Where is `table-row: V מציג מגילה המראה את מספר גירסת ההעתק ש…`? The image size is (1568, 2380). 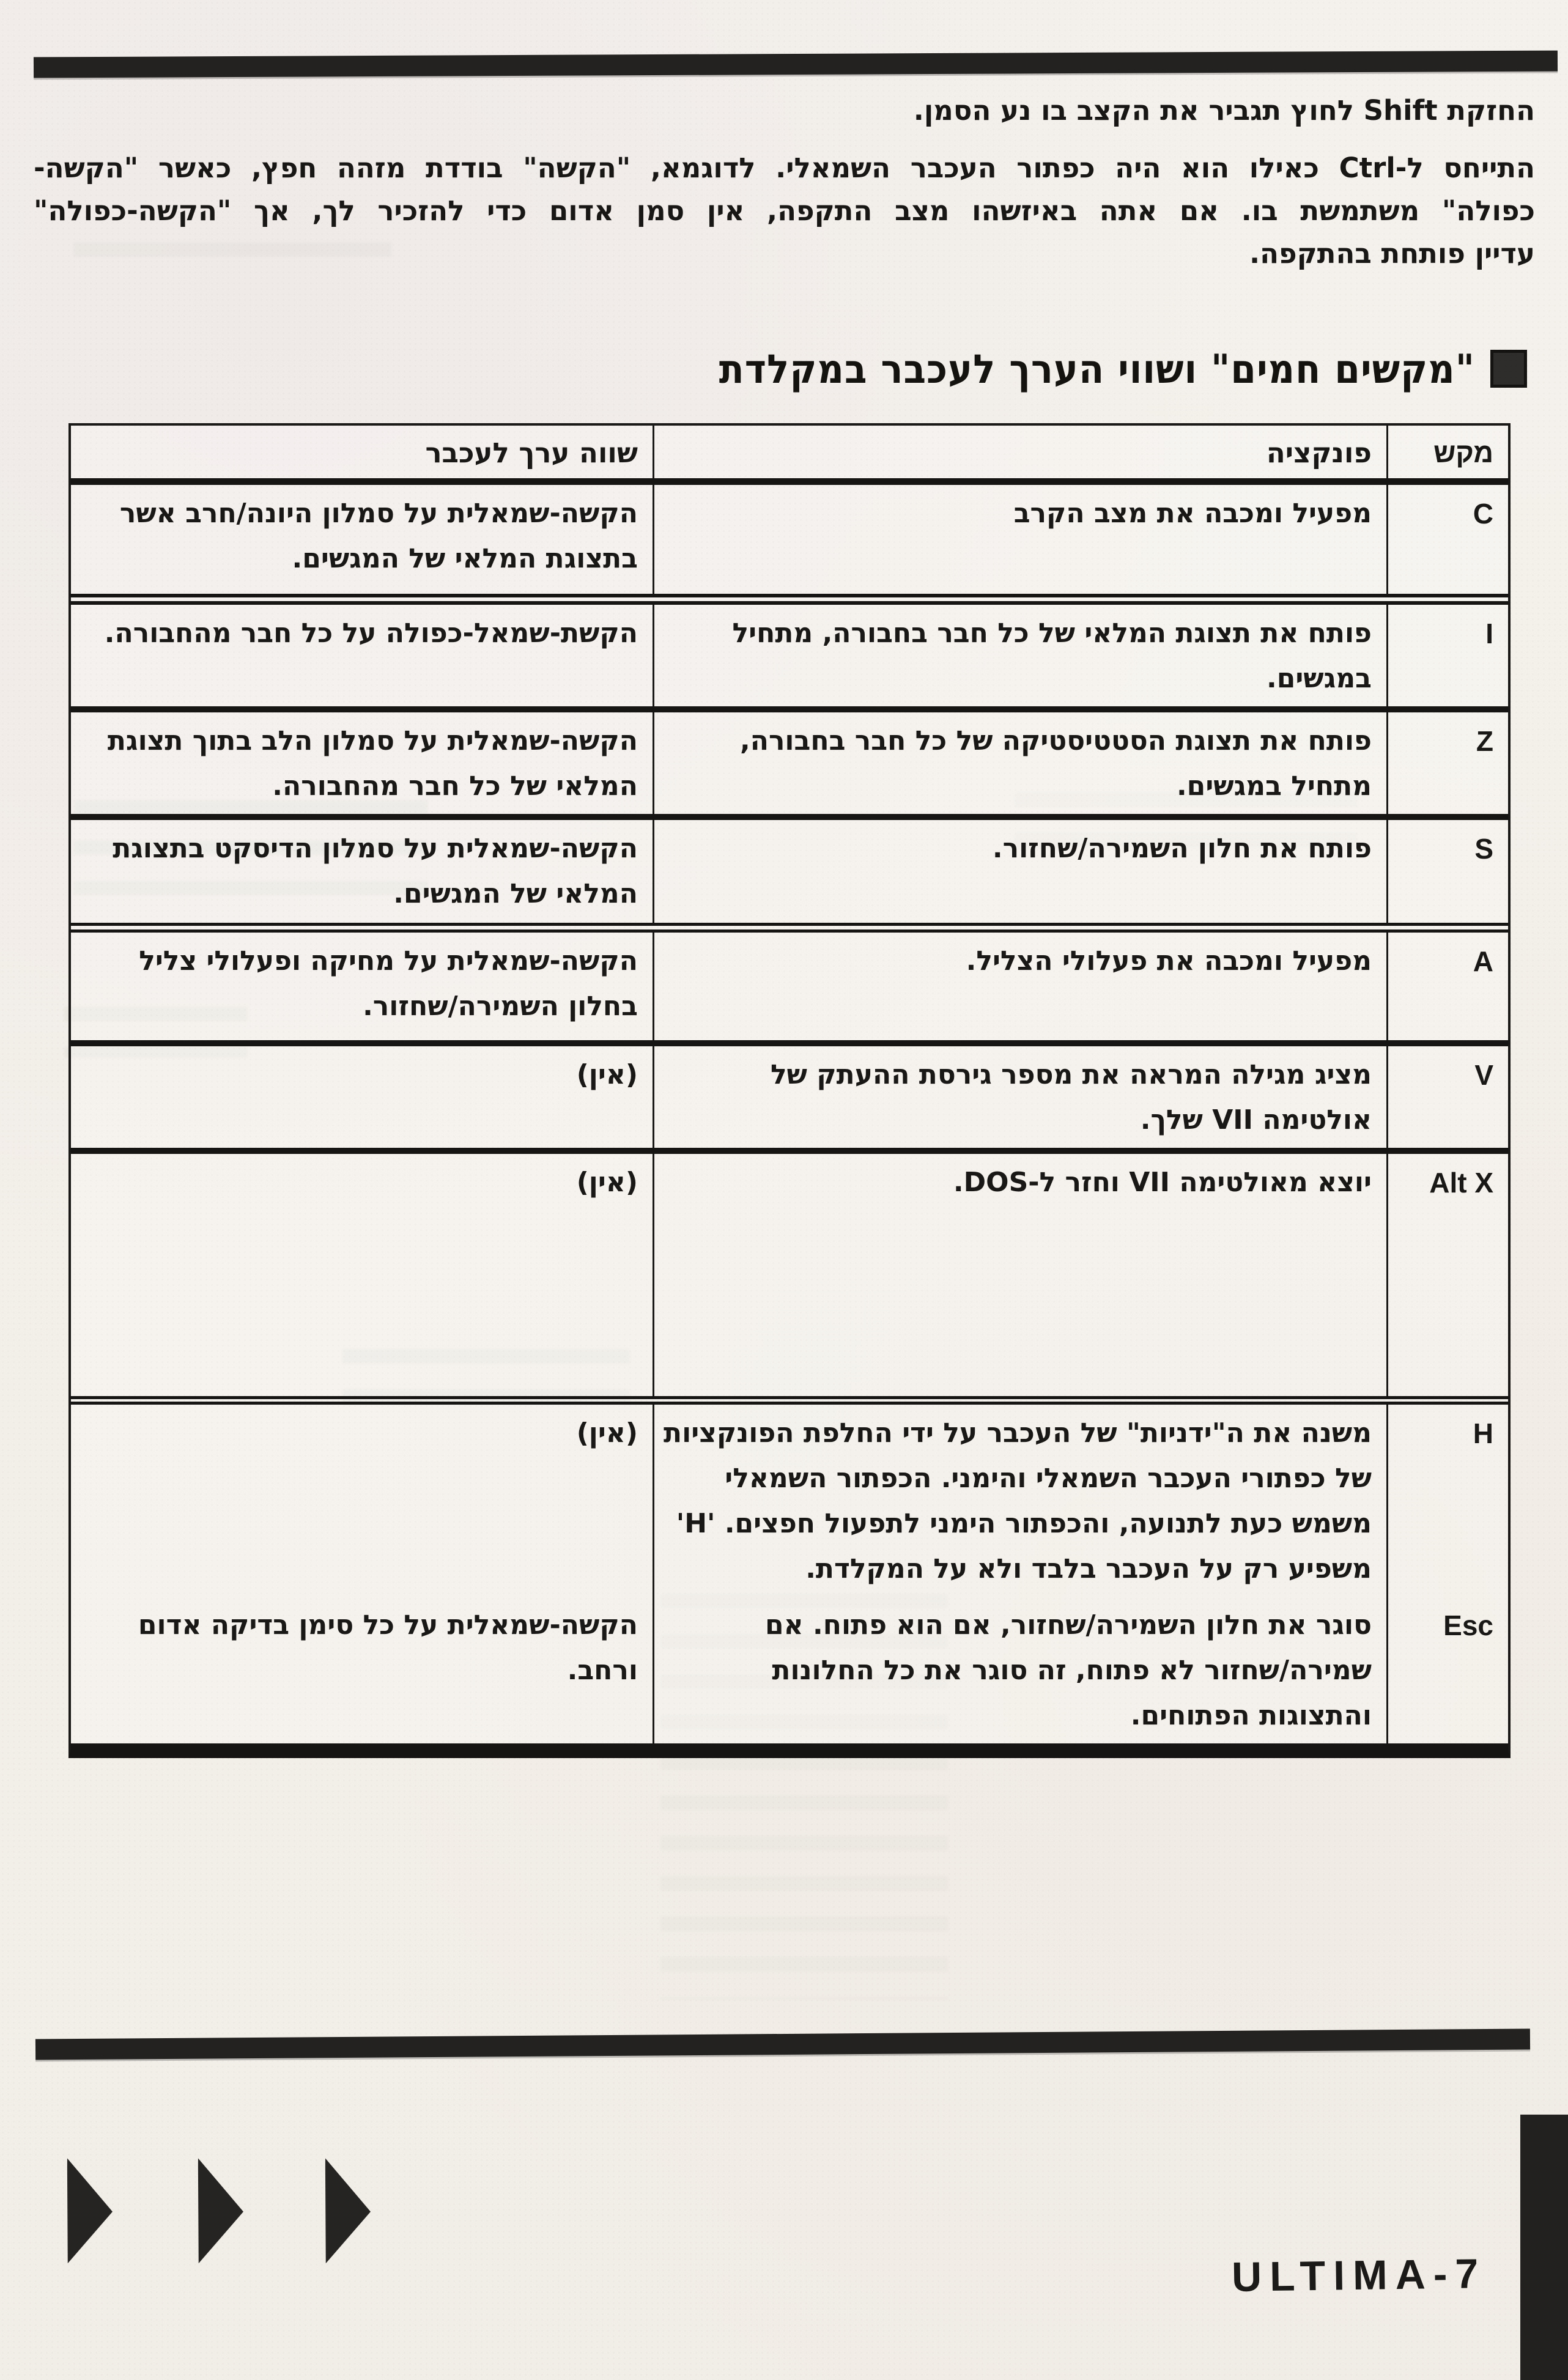
table-row: V מציג מגילה המראה את מספר גירסת ההעתק ש… is located at coordinates (789, 1100).